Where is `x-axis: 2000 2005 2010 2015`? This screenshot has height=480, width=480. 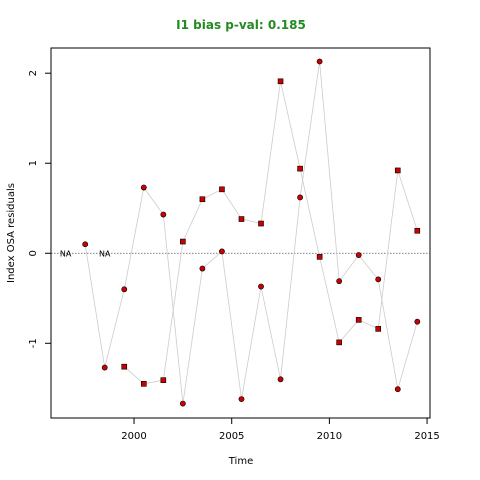
x-axis: 2000 2005 2010 2015 is located at coordinates (280, 429).